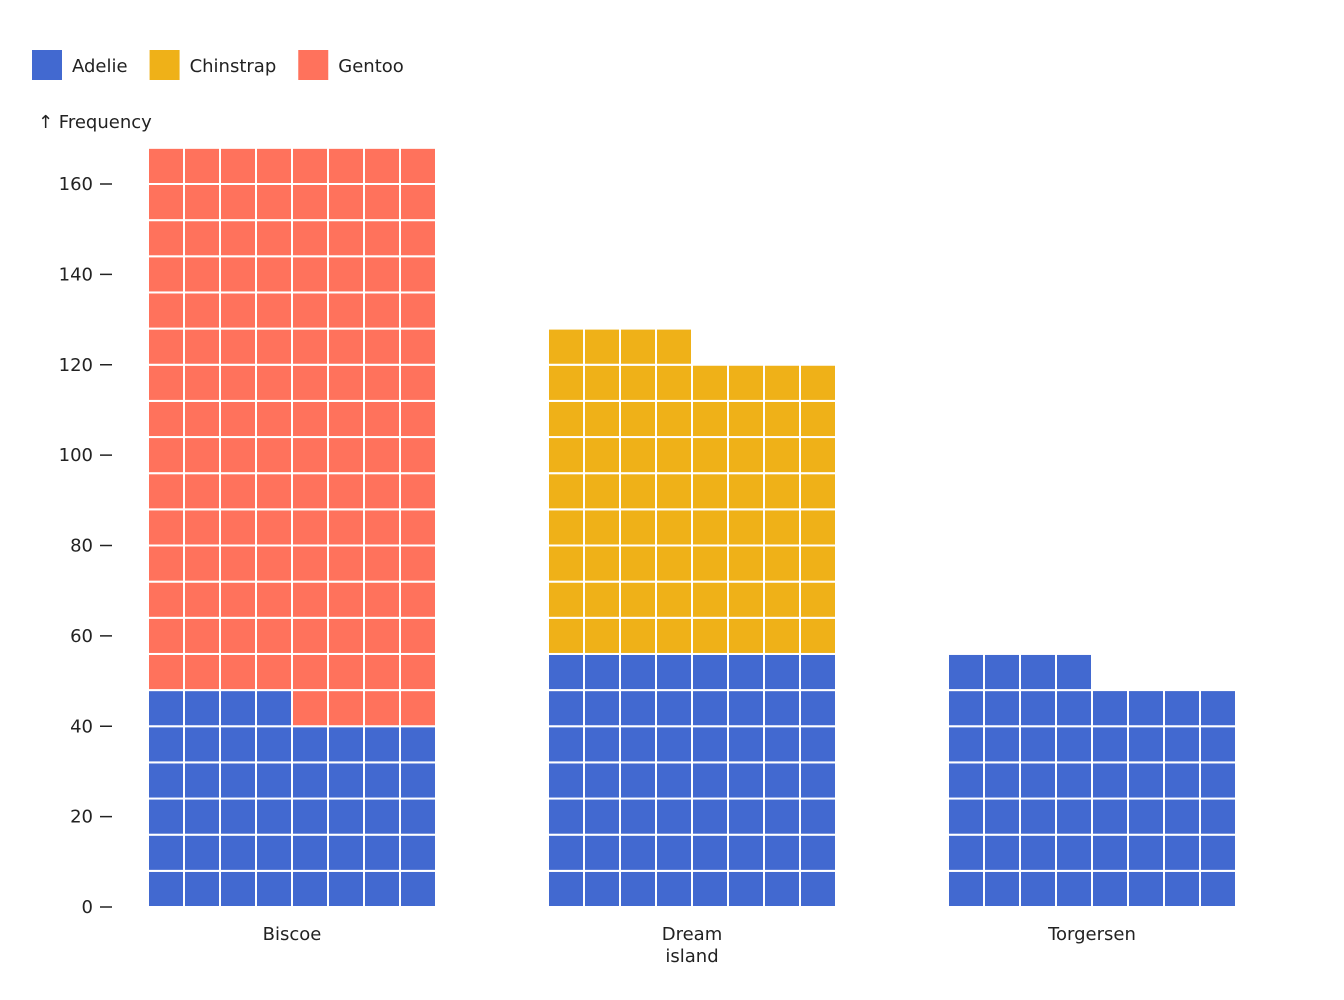  I want to click on y-tick-label: 160, so click(76, 184).